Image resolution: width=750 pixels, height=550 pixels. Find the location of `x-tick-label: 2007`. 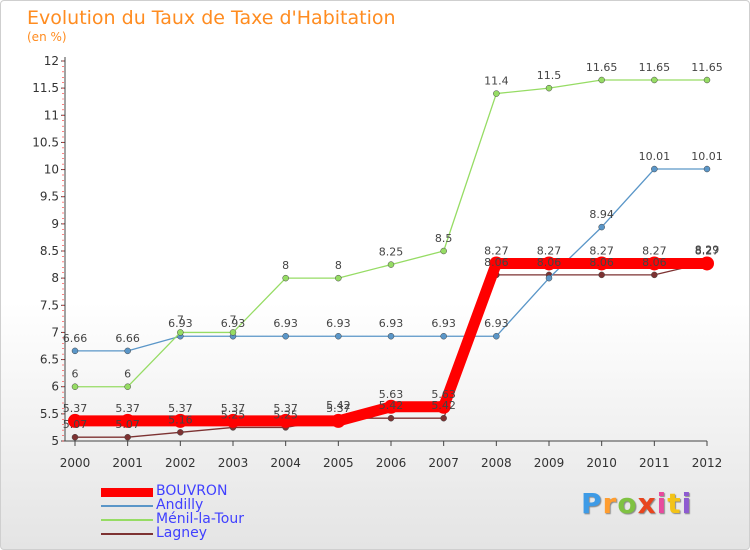

x-tick-label: 2007 is located at coordinates (443, 463).